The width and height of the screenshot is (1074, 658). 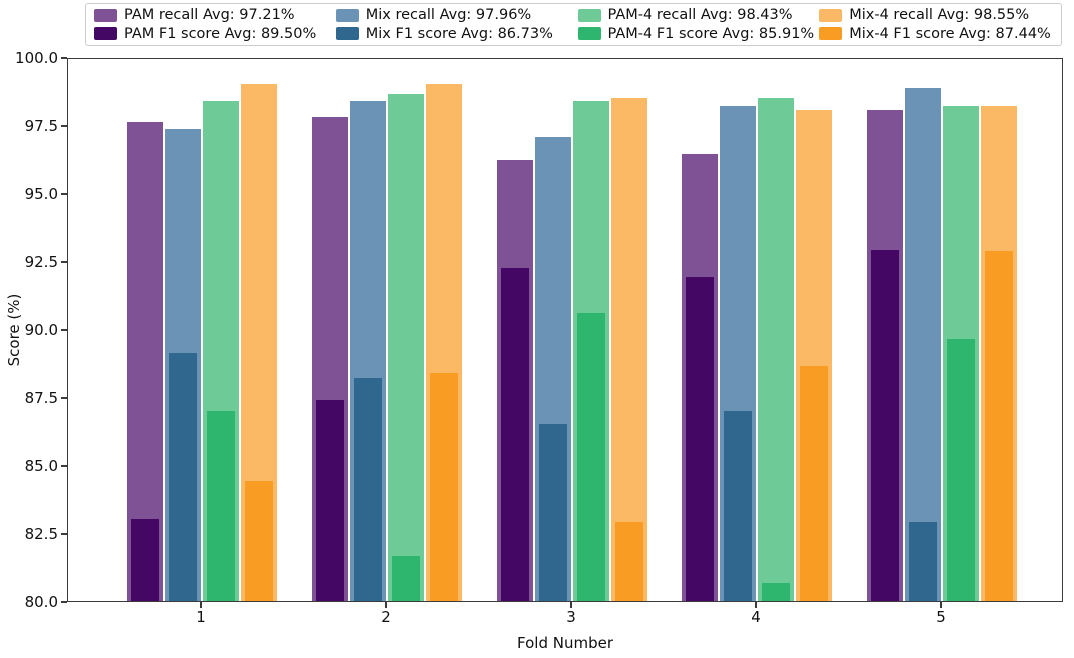 I want to click on legend-label: Mix-4 recall Avg: 98.55%, so click(x=939, y=15).